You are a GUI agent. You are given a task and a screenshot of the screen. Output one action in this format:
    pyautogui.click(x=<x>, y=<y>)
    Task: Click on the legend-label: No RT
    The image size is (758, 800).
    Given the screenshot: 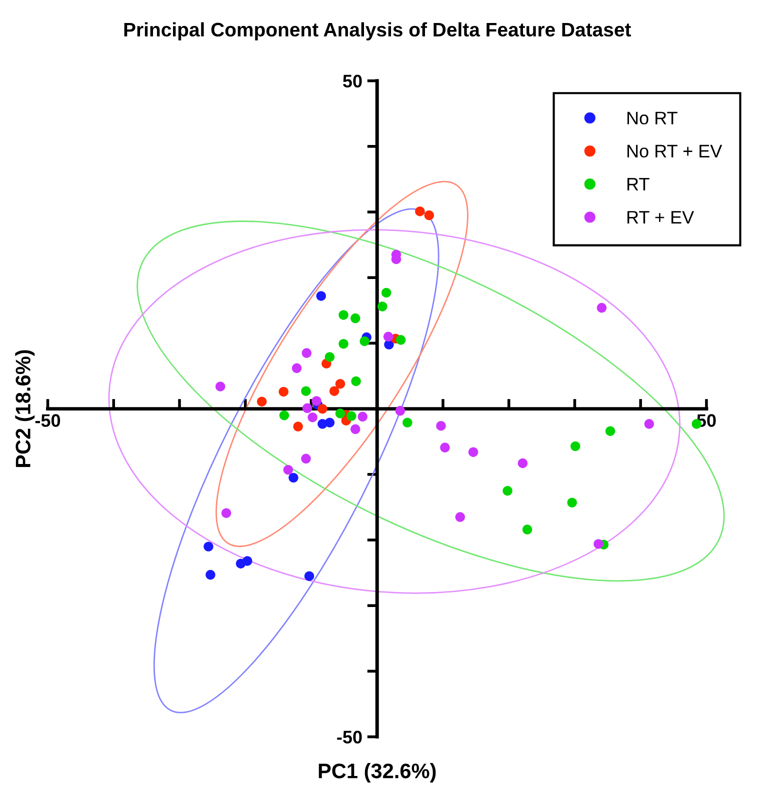 What is the action you would take?
    pyautogui.click(x=652, y=118)
    